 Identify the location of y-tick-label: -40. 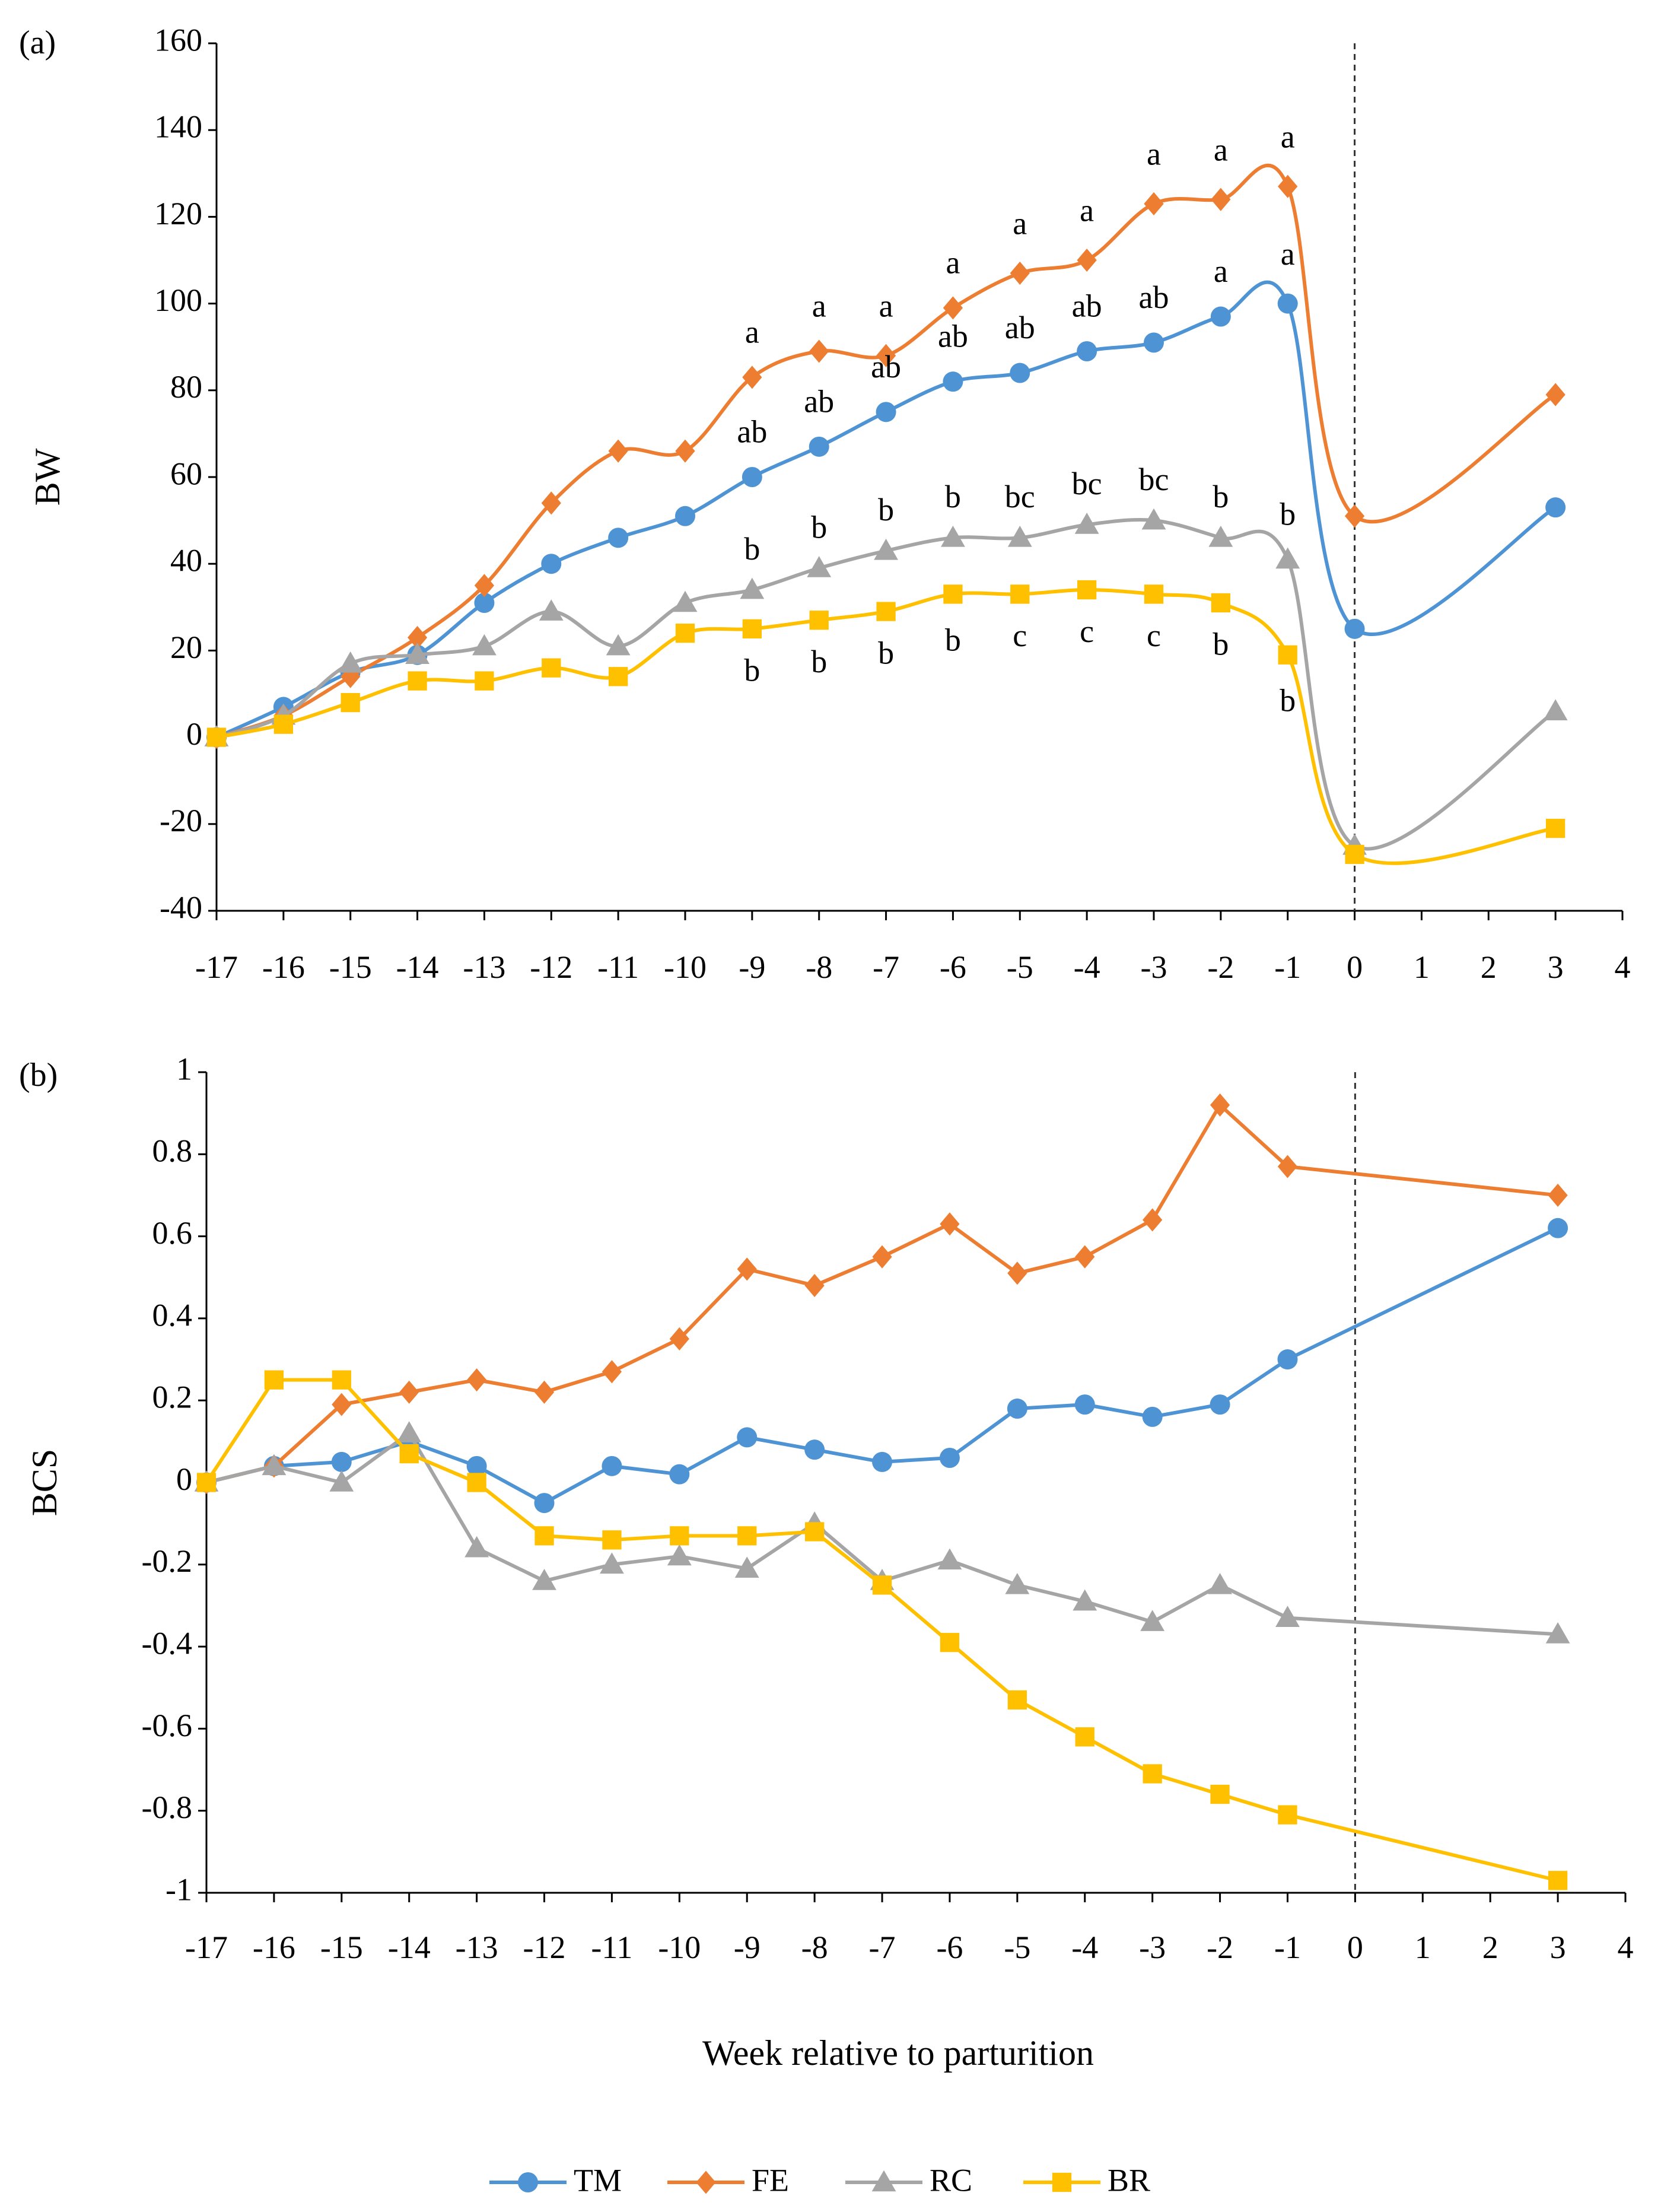
(181, 907).